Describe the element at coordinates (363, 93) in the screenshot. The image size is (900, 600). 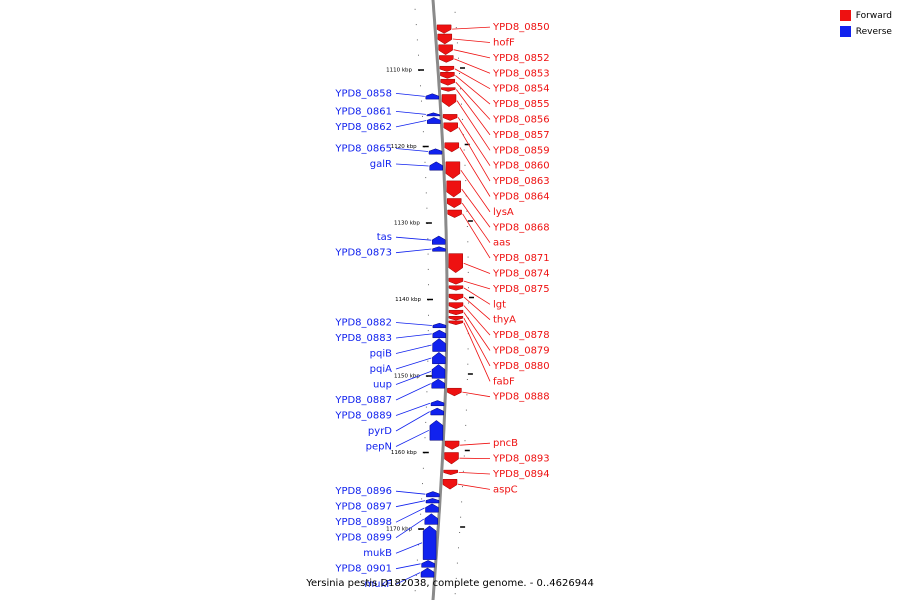
I see `reverse-gene-label: YPD8_0858` at that location.